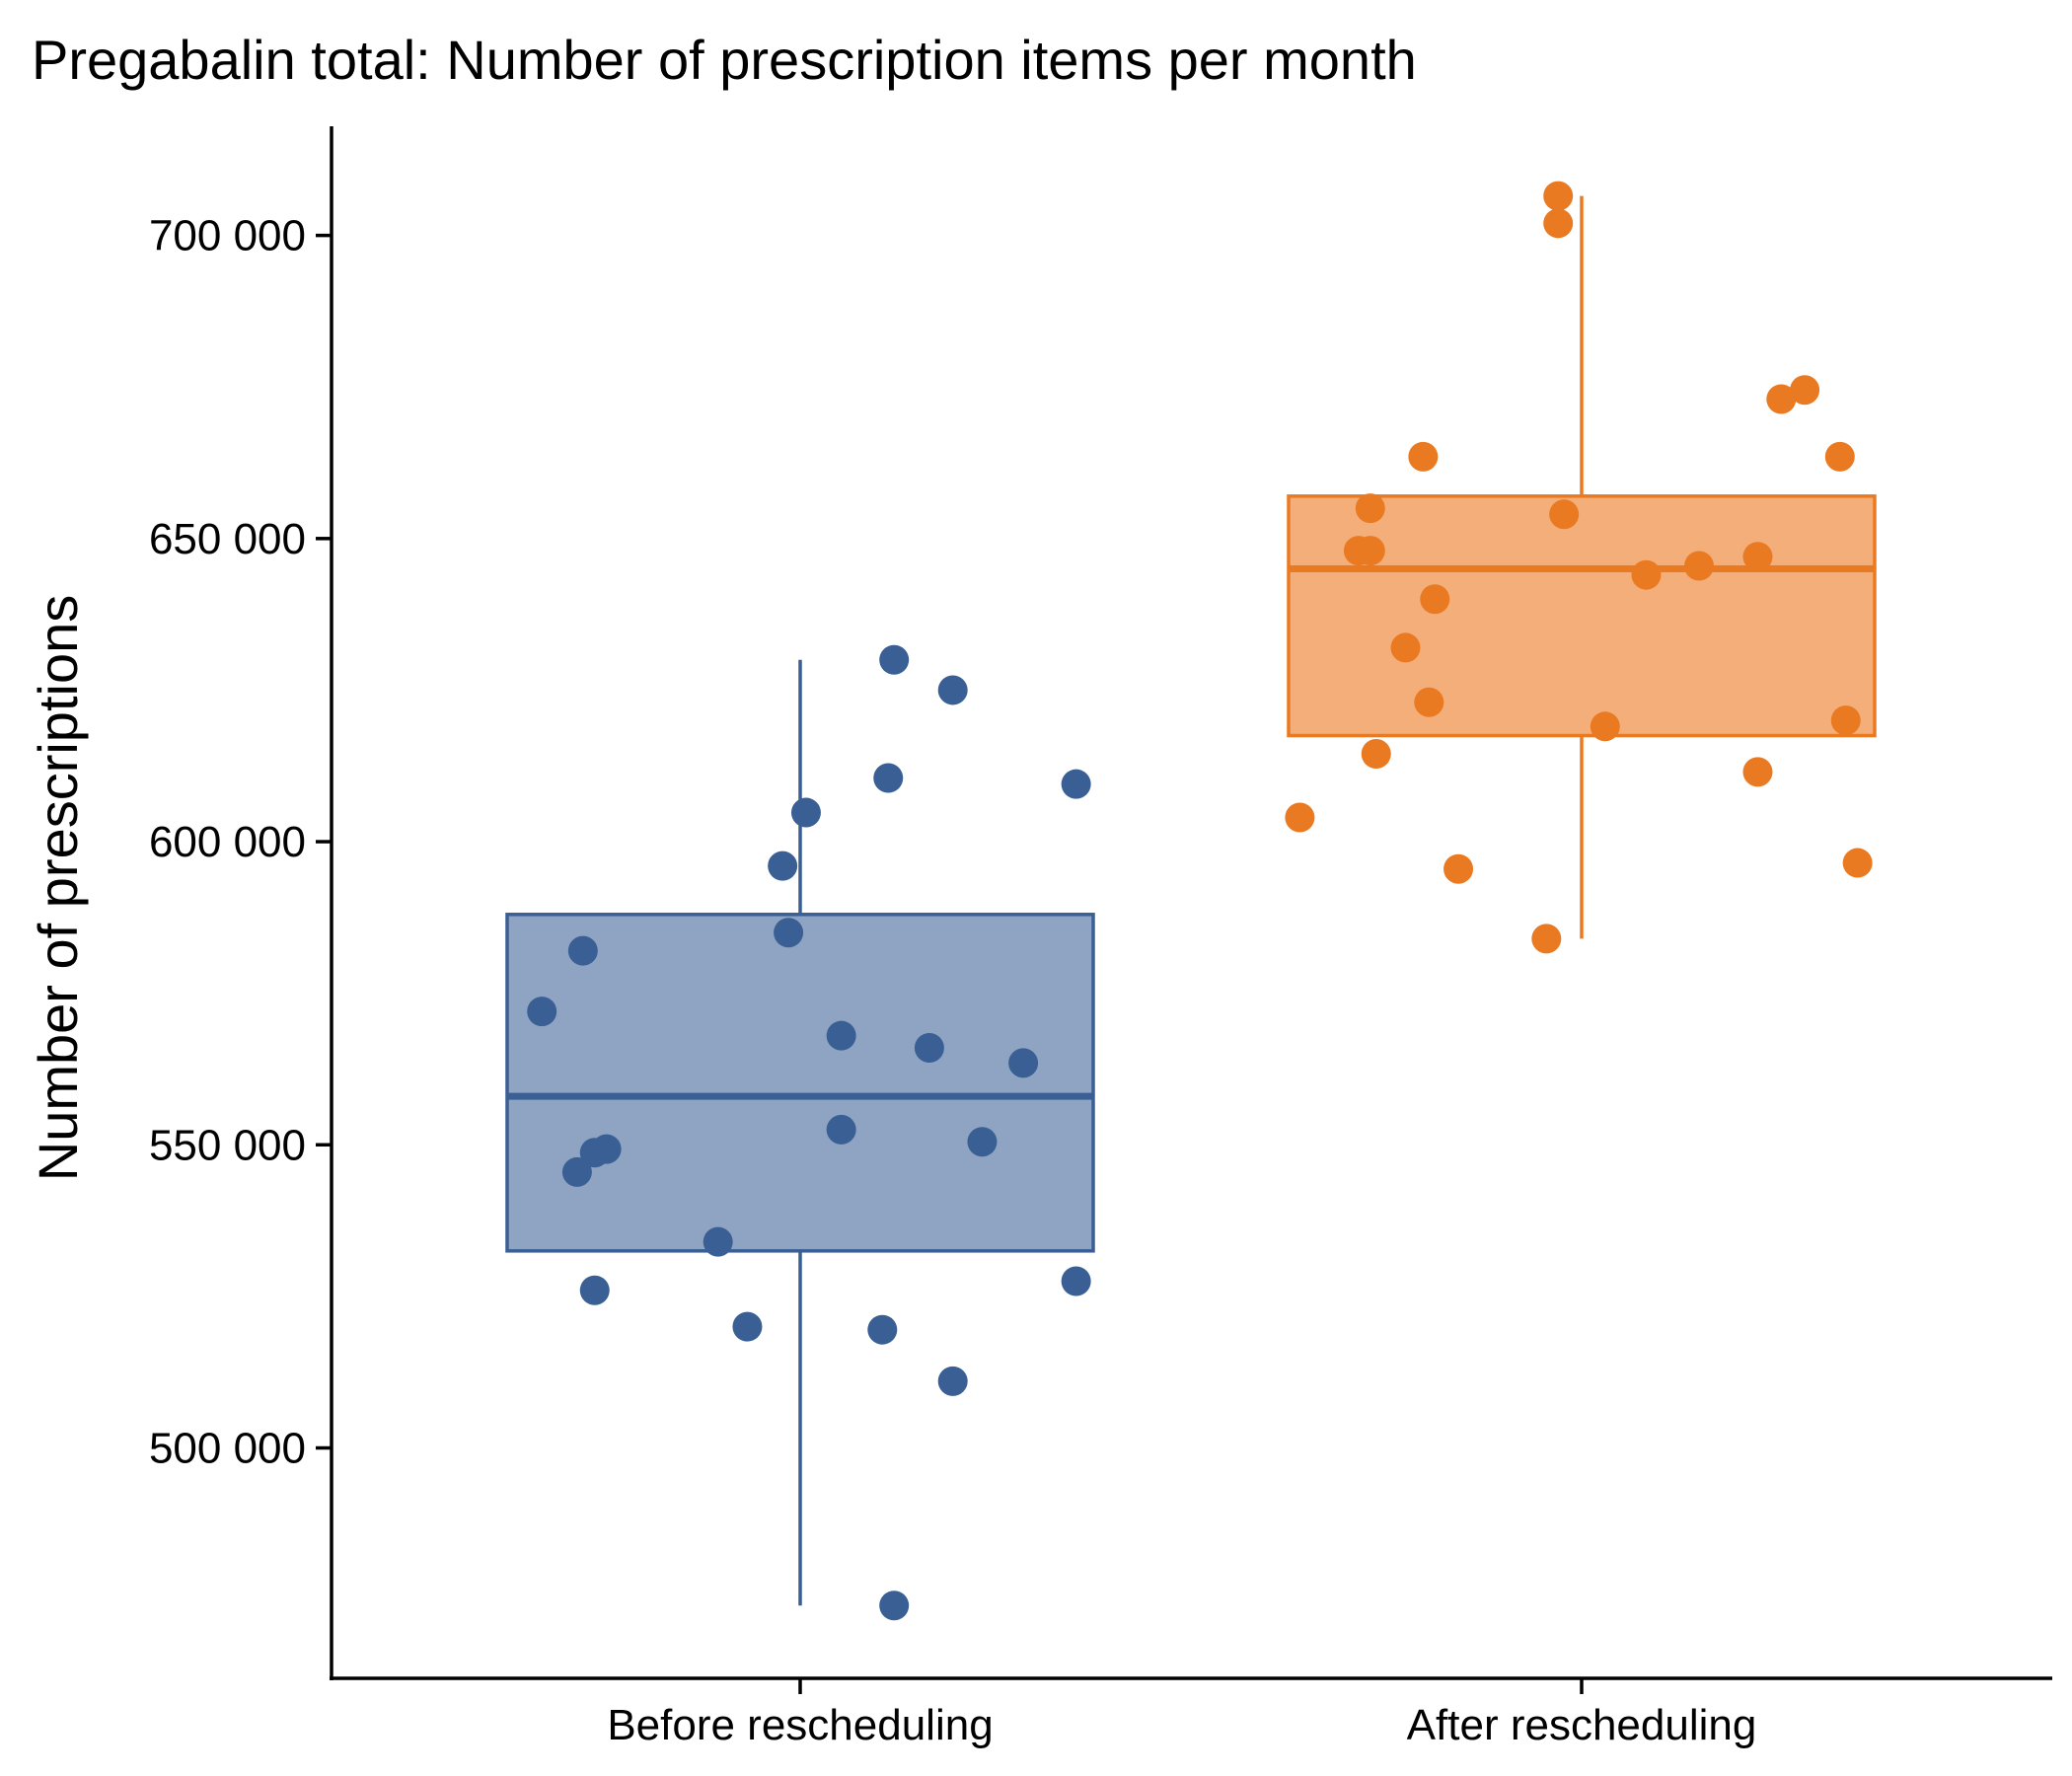 This screenshot has width=2072, height=1776. I want to click on x-tick-label: Before rescheduling, so click(800, 1725).